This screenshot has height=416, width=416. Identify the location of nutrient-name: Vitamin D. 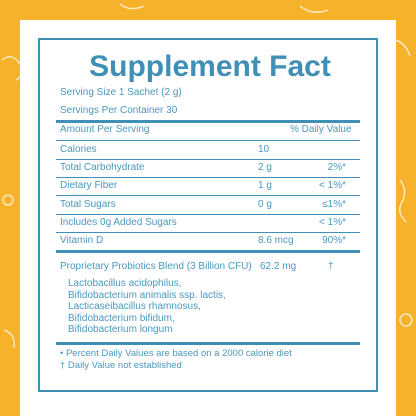
(82, 240).